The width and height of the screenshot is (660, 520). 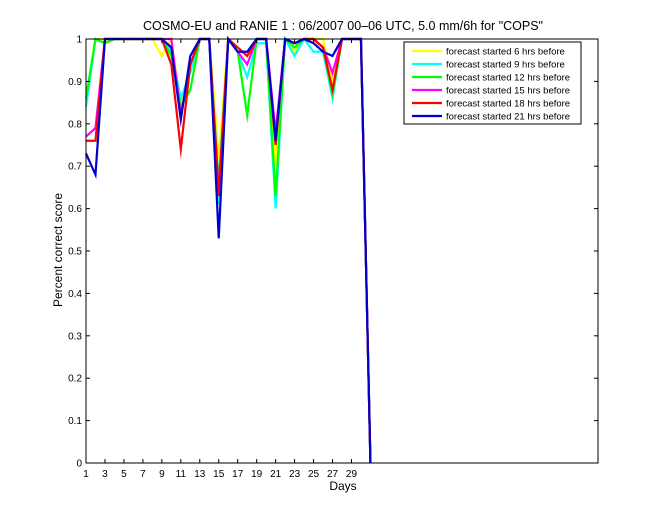 What do you see at coordinates (75, 167) in the screenshot?
I see `y-tick-label: 0.7` at bounding box center [75, 167].